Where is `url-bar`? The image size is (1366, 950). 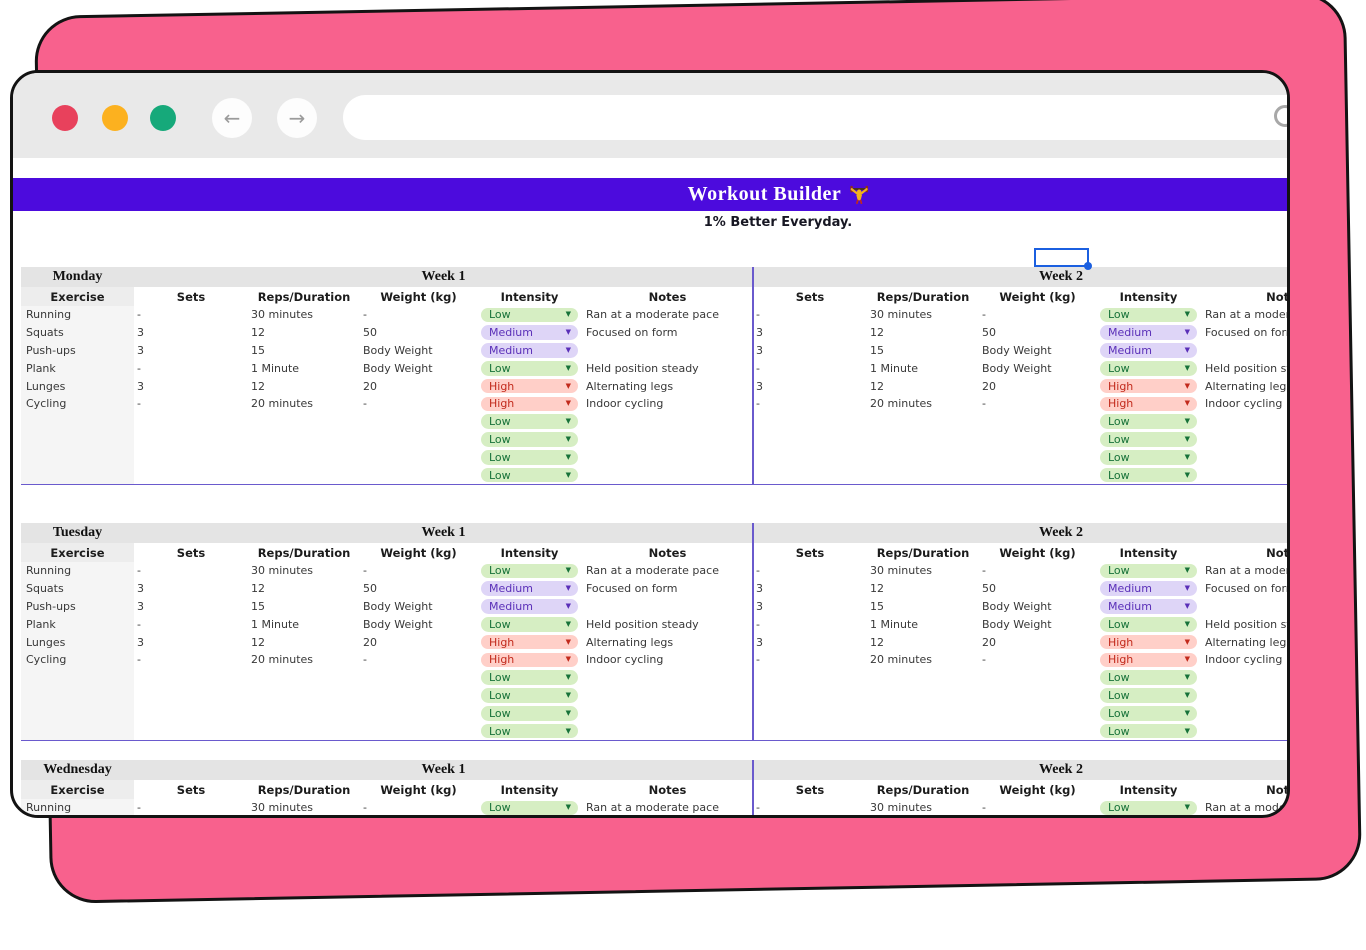 url-bar is located at coordinates (815, 117).